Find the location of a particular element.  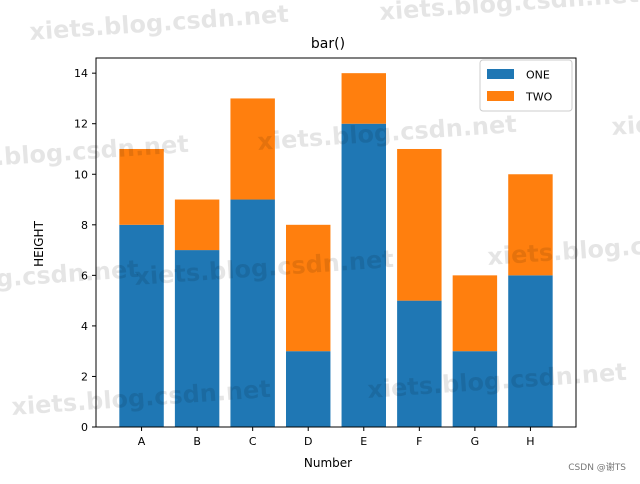

x-tick-label: B is located at coordinates (197, 441).